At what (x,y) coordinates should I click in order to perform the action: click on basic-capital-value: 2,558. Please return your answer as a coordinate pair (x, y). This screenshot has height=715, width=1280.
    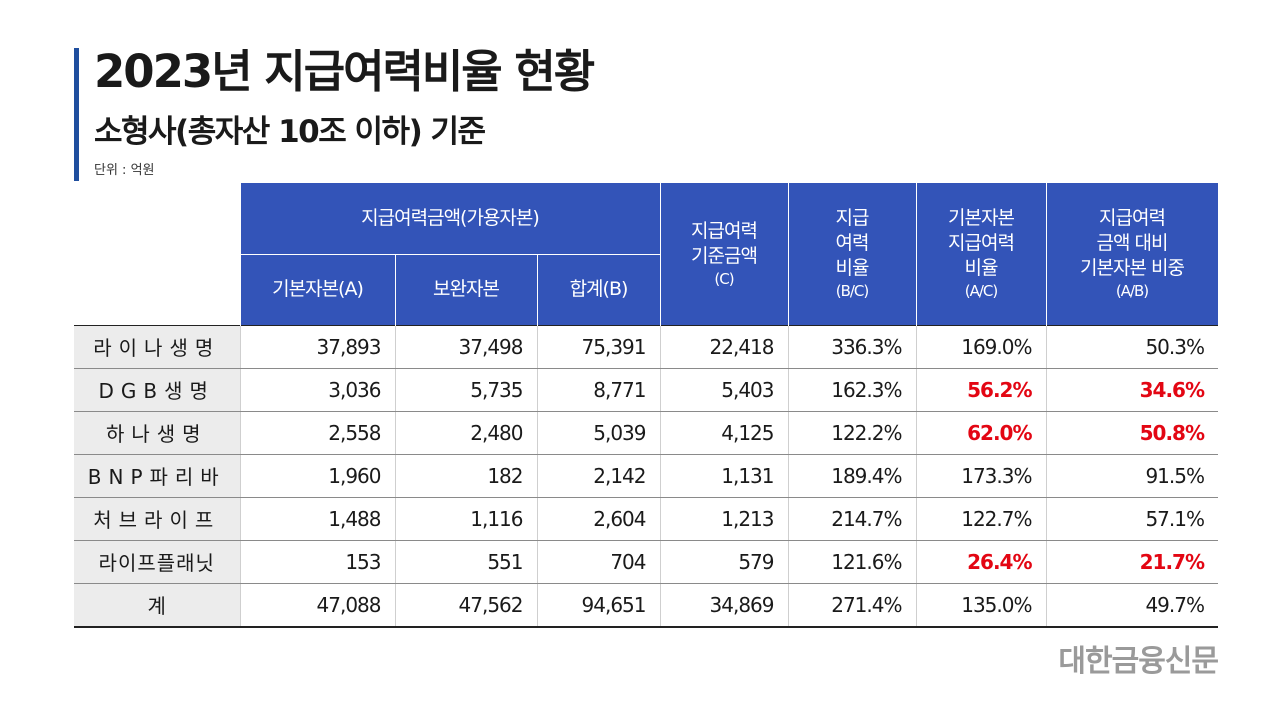
    Looking at the image, I should click on (317, 433).